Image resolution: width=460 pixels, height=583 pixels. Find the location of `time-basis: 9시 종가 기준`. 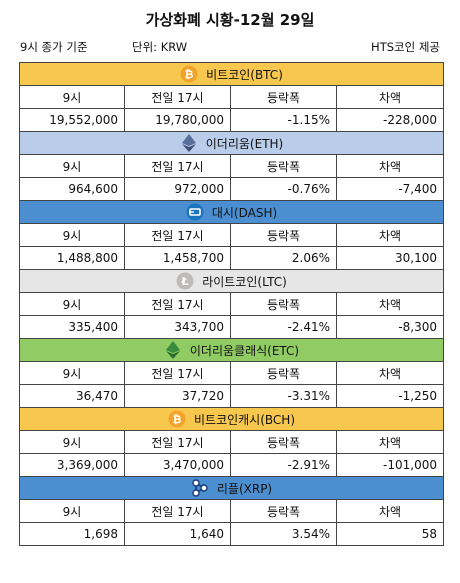

time-basis: 9시 종가 기준 is located at coordinates (54, 47).